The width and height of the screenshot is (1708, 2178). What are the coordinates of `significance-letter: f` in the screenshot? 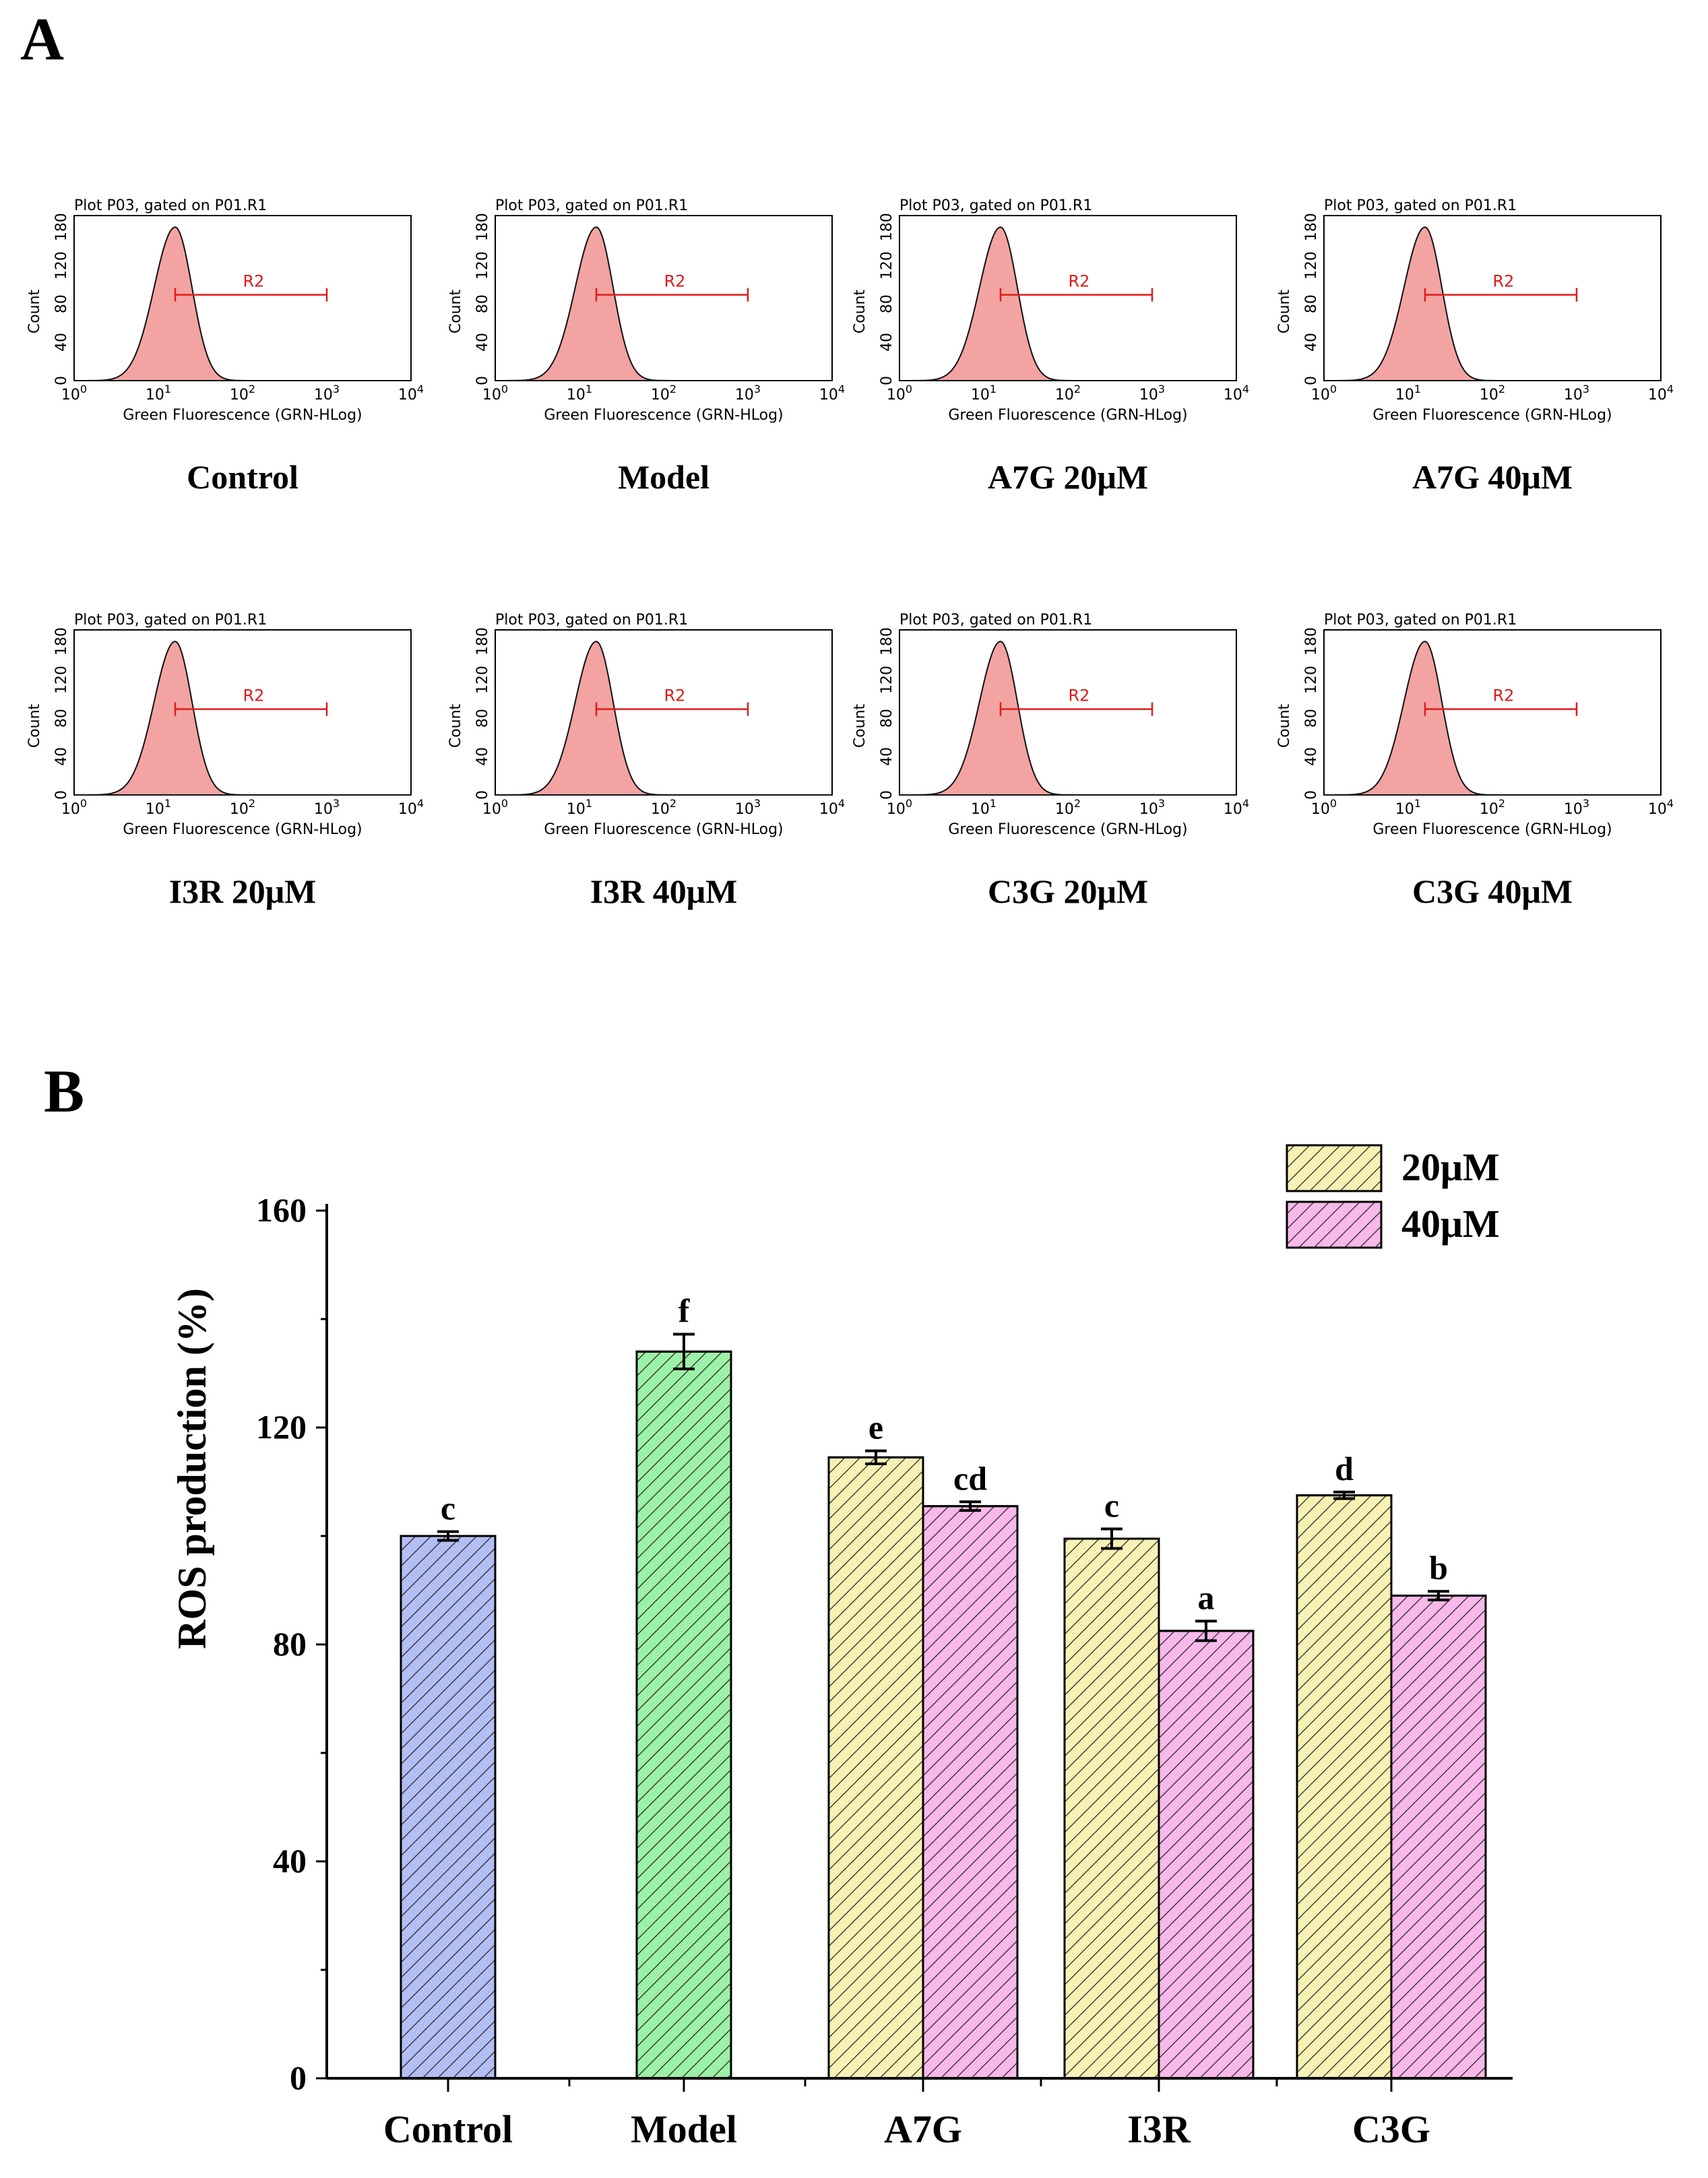 It's located at (684, 1311).